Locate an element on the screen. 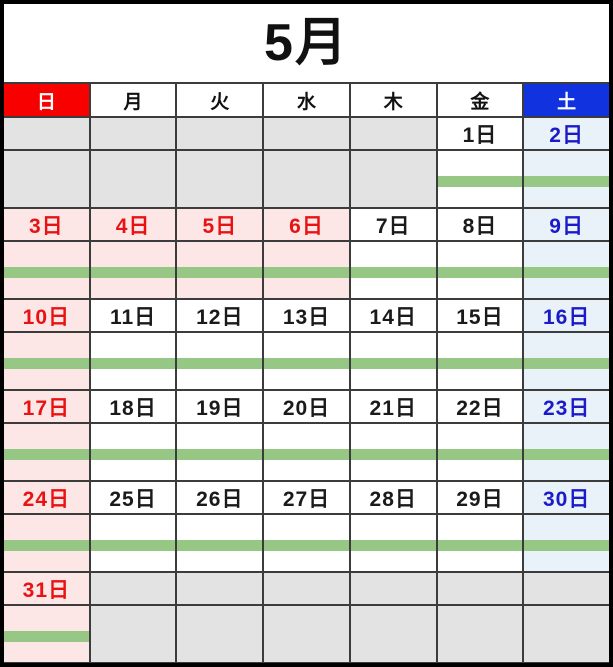 This screenshot has width=613, height=667. weekday-header-月: 月 is located at coordinates (133, 100).